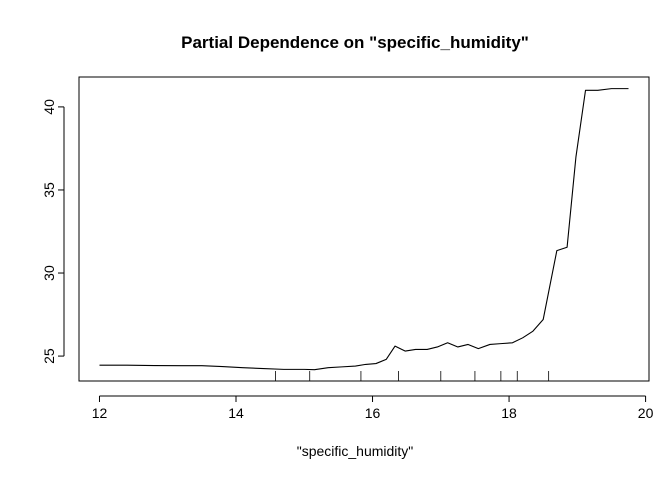 The image size is (672, 480). Describe the element at coordinates (49, 190) in the screenshot. I see `y-tick-label: 35` at that location.